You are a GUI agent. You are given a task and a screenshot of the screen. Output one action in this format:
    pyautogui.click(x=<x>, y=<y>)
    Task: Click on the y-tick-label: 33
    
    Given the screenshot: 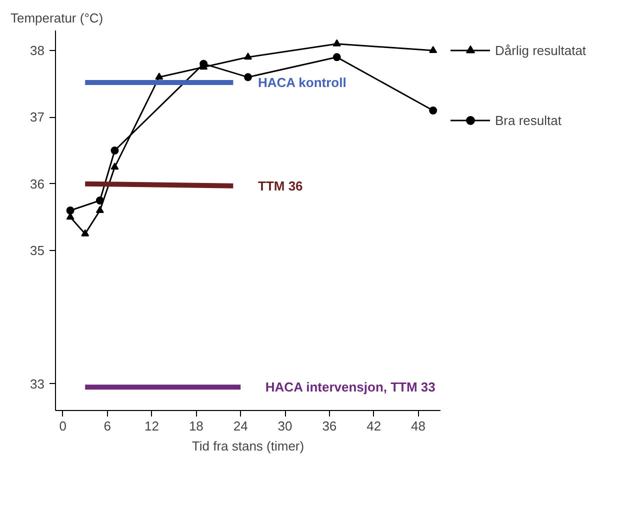 What is the action you would take?
    pyautogui.click(x=37, y=384)
    